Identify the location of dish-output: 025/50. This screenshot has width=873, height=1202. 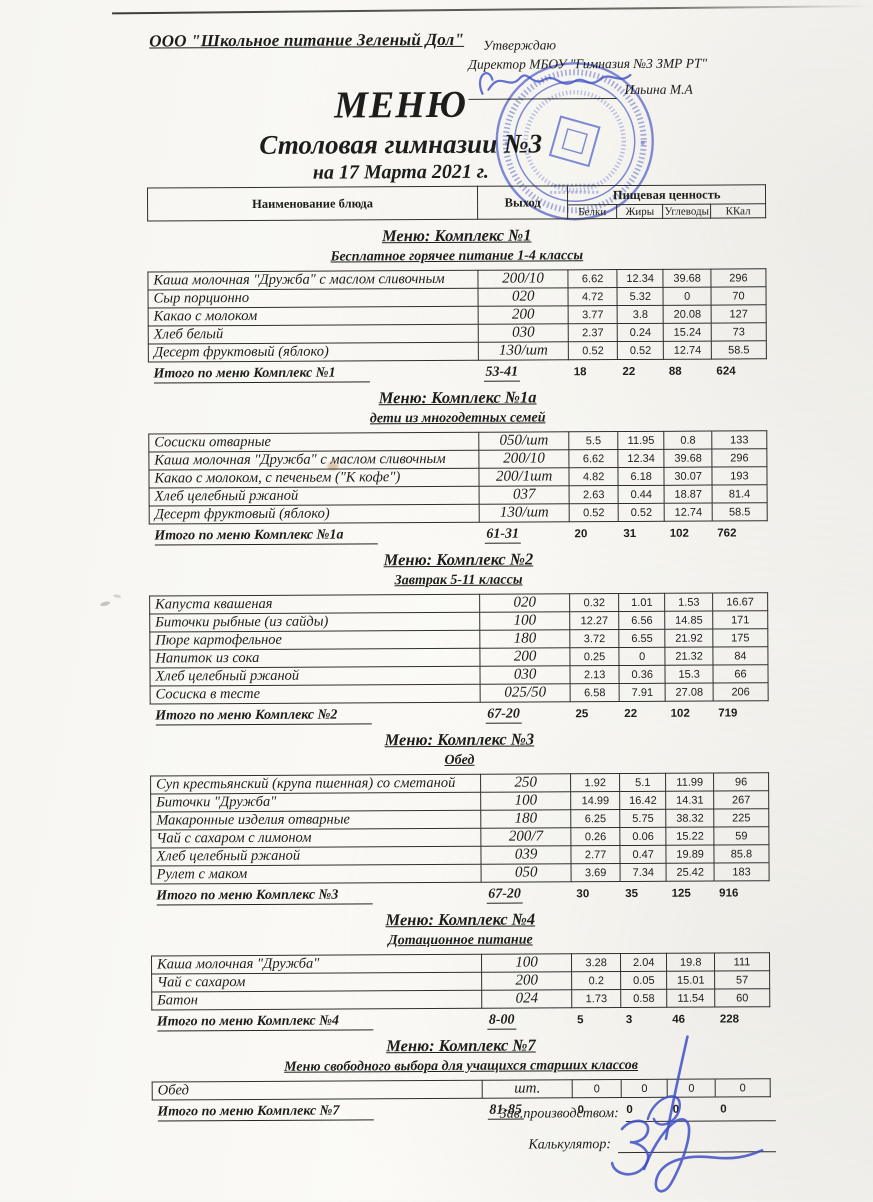
(525, 693).